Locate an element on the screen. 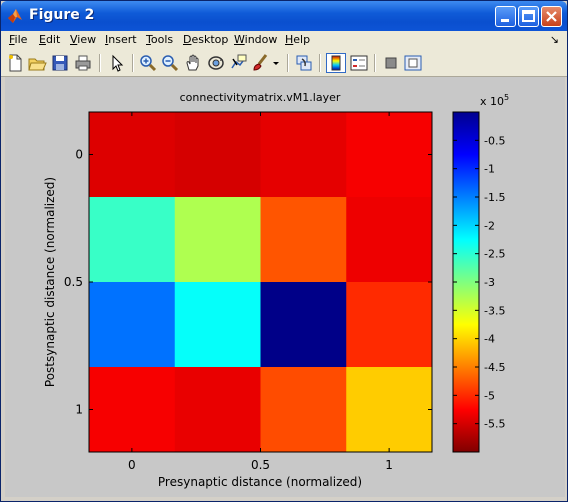 Image resolution: width=568 pixels, height=502 pixels. colorbar-tick-label: -5.5 is located at coordinates (494, 424).